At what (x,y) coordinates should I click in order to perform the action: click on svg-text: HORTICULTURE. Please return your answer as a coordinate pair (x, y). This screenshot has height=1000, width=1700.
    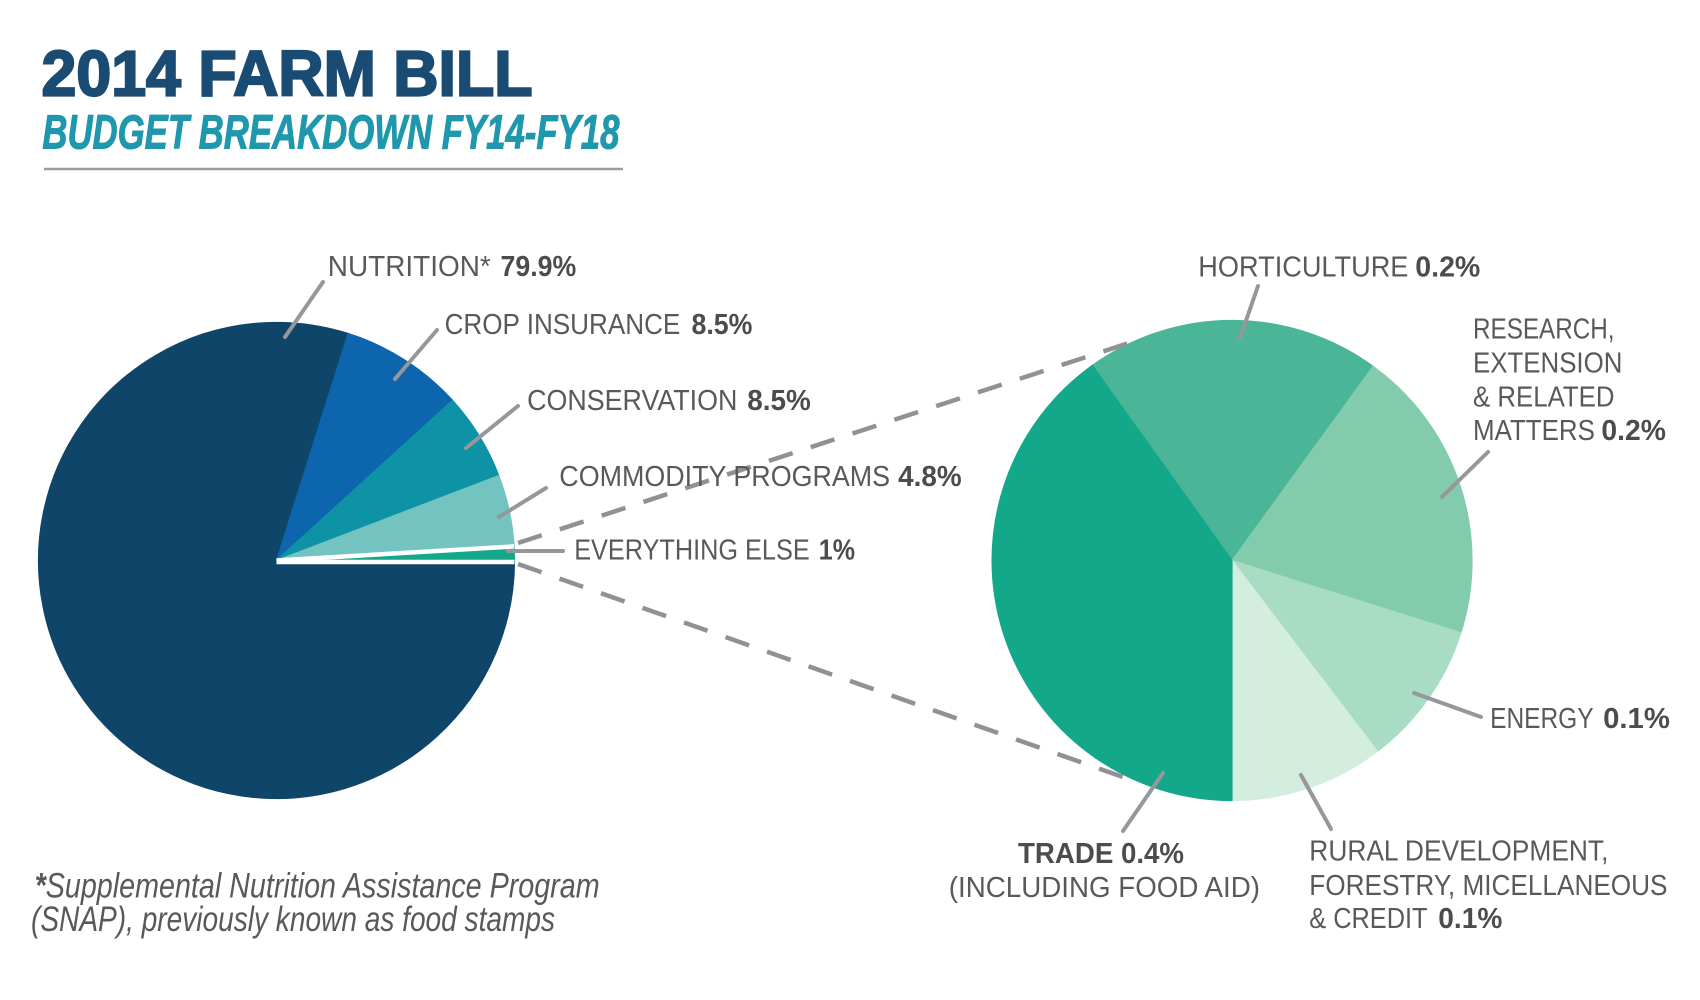
    Looking at the image, I should click on (1303, 268).